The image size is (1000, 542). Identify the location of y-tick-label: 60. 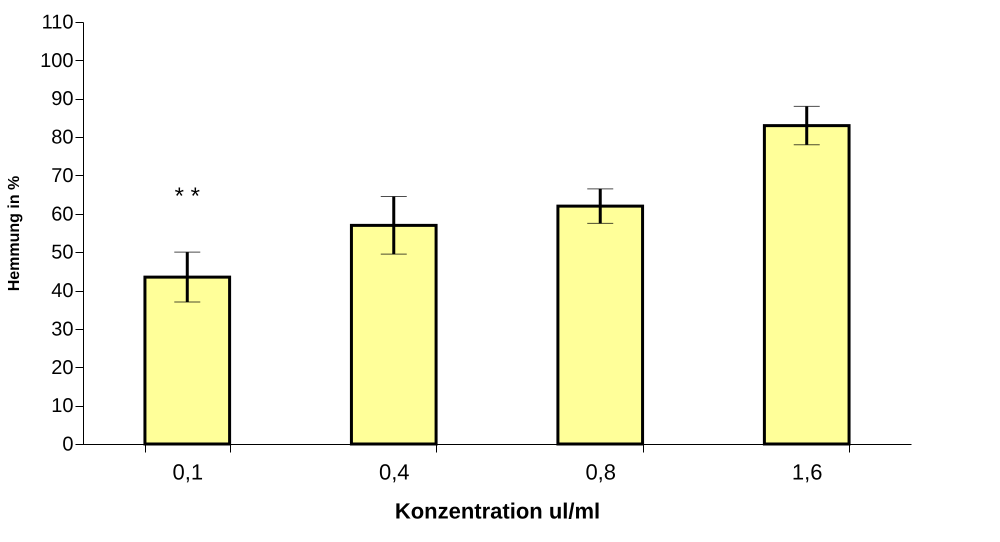
(62, 214).